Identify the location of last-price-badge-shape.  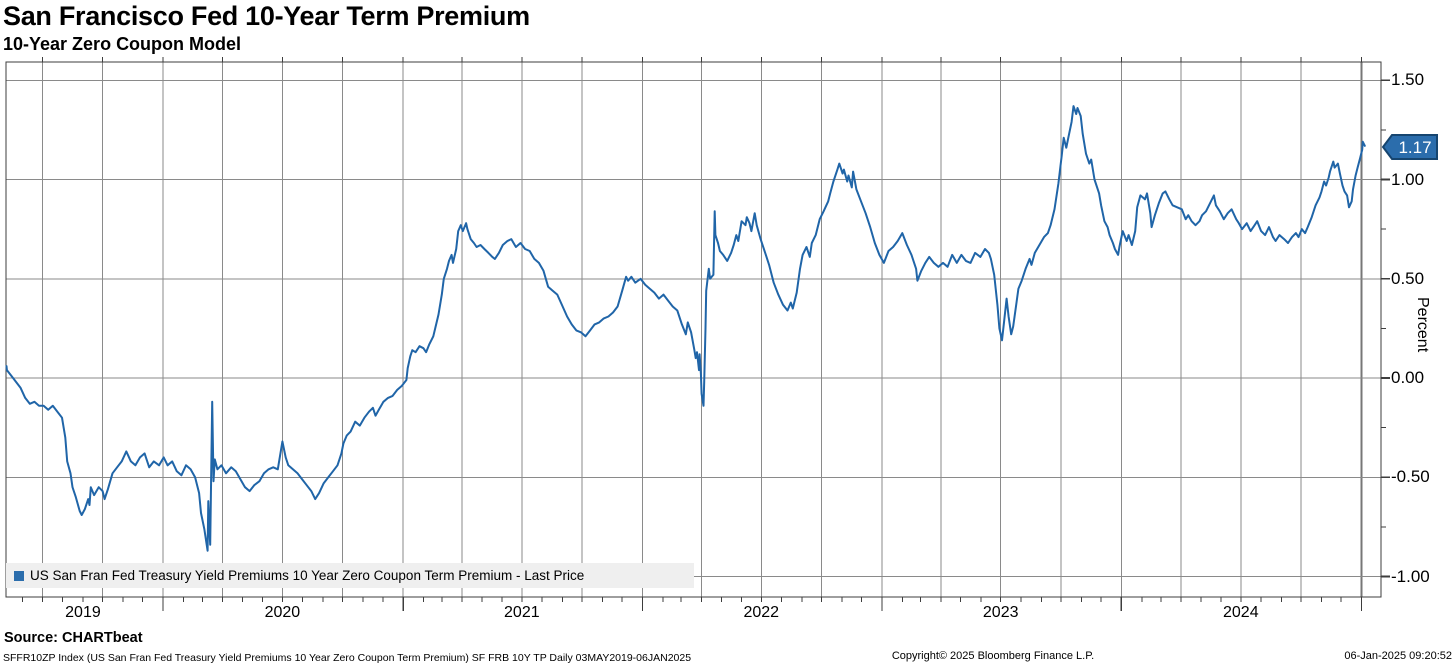
(1409, 147).